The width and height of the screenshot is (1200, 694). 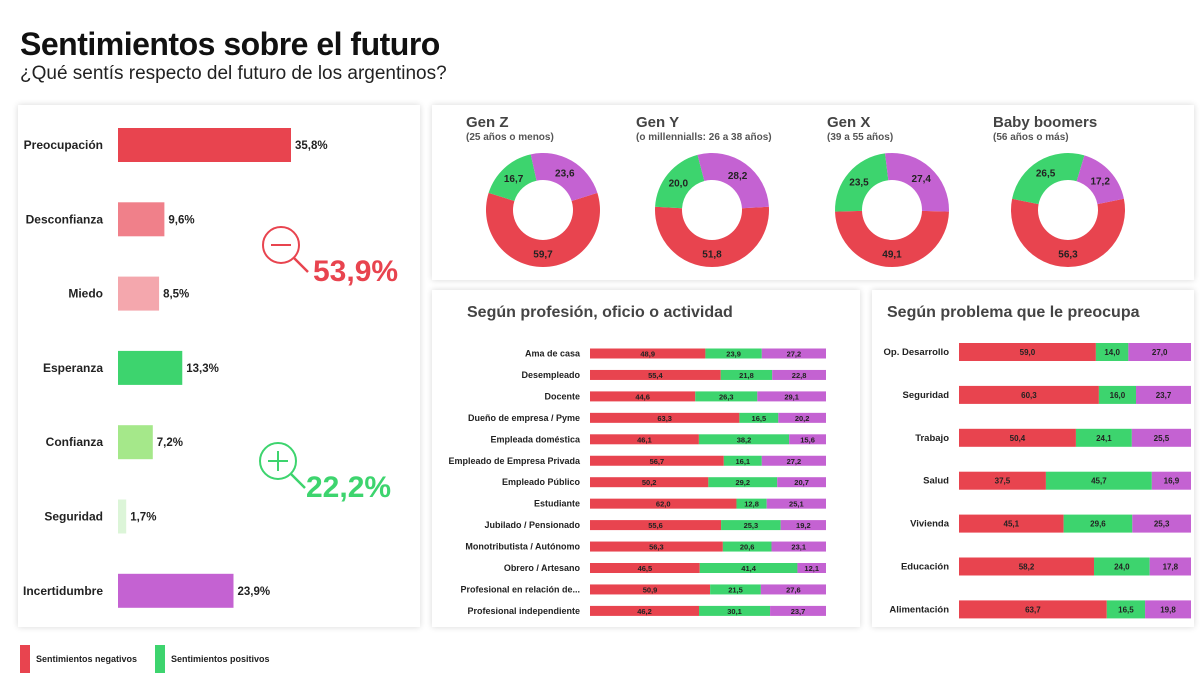 I want to click on segment-value-label: 56,7, so click(x=657, y=461).